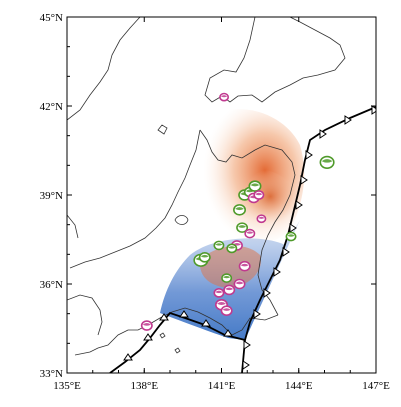  What do you see at coordinates (376, 386) in the screenshot?
I see `lon-tick-label: 147°E` at bounding box center [376, 386].